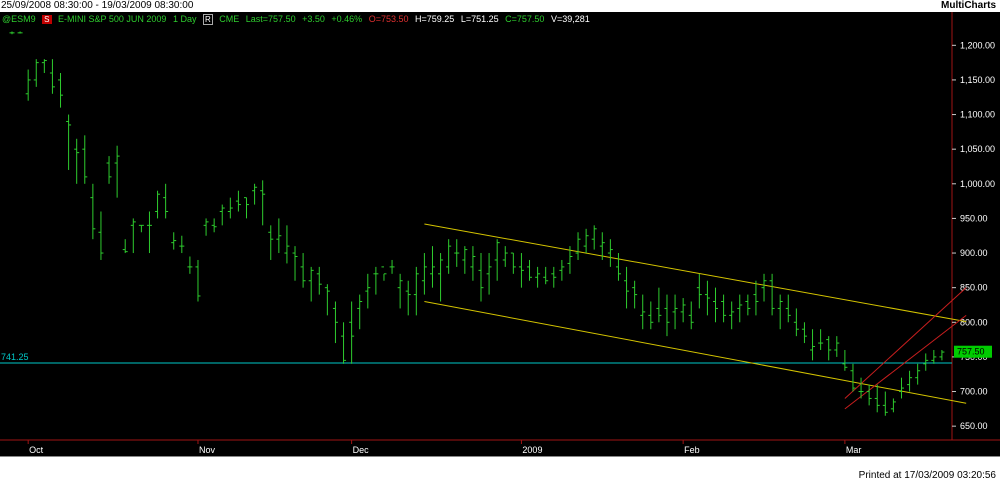  Describe the element at coordinates (388, 19) in the screenshot. I see `open-value: O=753.50` at that location.